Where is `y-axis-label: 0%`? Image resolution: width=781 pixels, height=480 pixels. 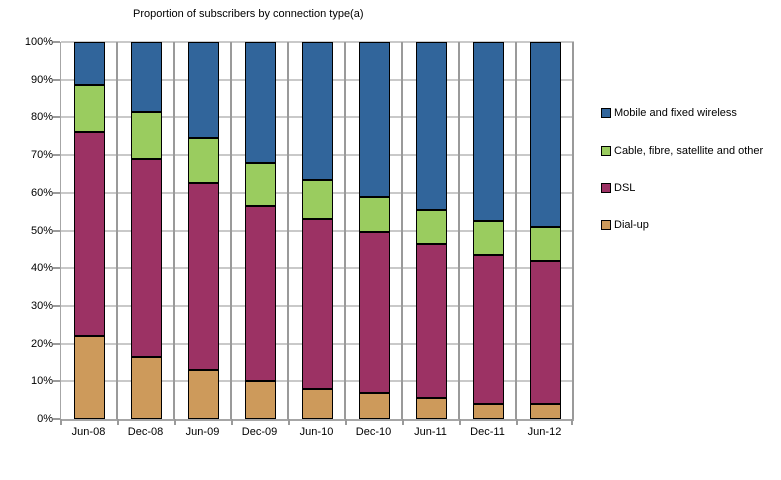
y-axis-label: 0% is located at coordinates (45, 419).